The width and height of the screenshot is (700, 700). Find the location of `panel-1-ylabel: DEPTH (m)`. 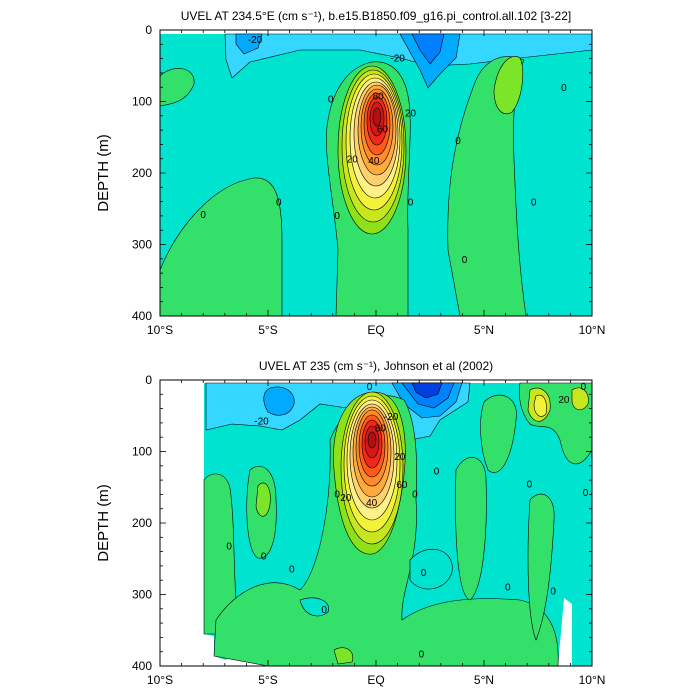

panel-1-ylabel: DEPTH (m) is located at coordinates (103, 173).